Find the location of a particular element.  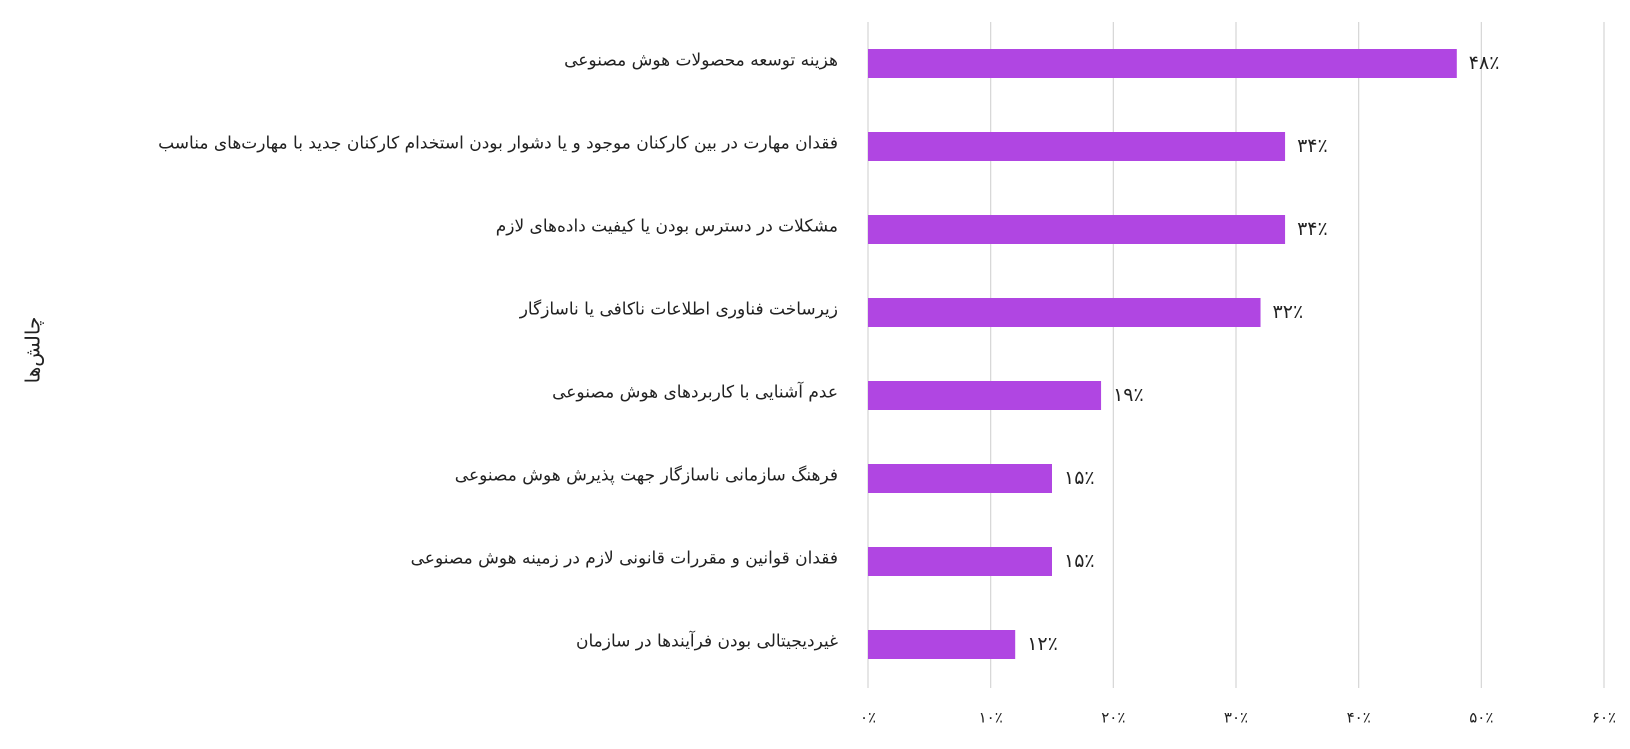

y-axis-title: چالش‌ها is located at coordinates (33, 350).